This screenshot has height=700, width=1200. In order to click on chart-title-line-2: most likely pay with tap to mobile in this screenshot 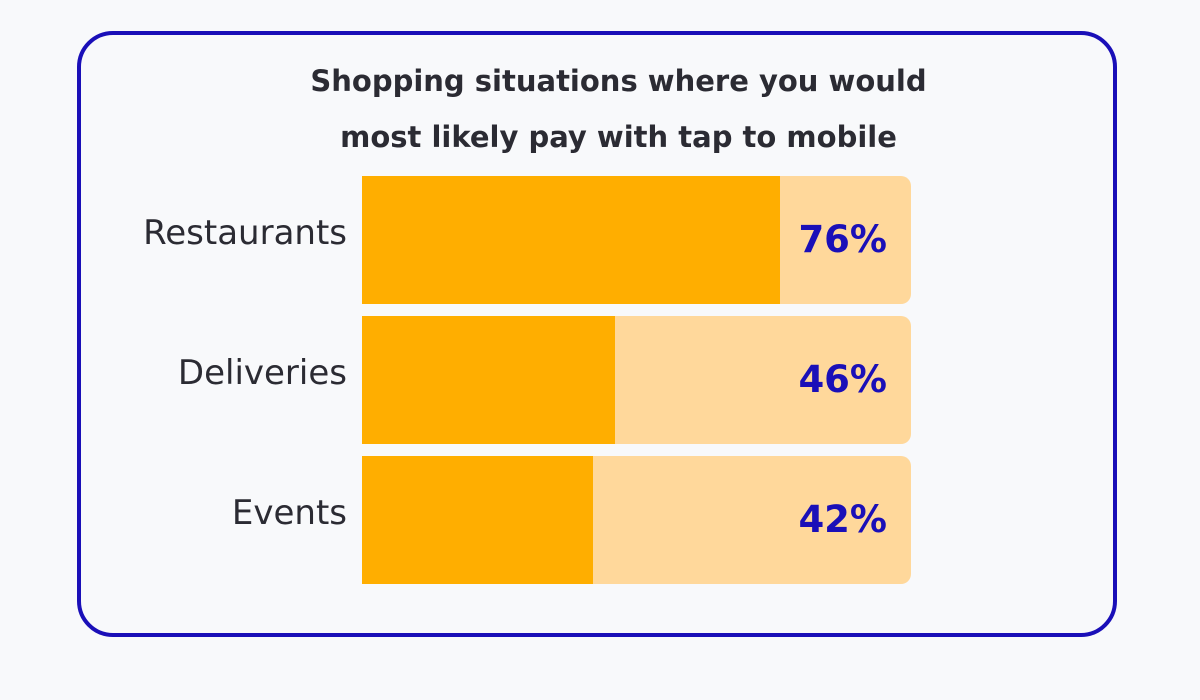, I will do `click(618, 137)`.